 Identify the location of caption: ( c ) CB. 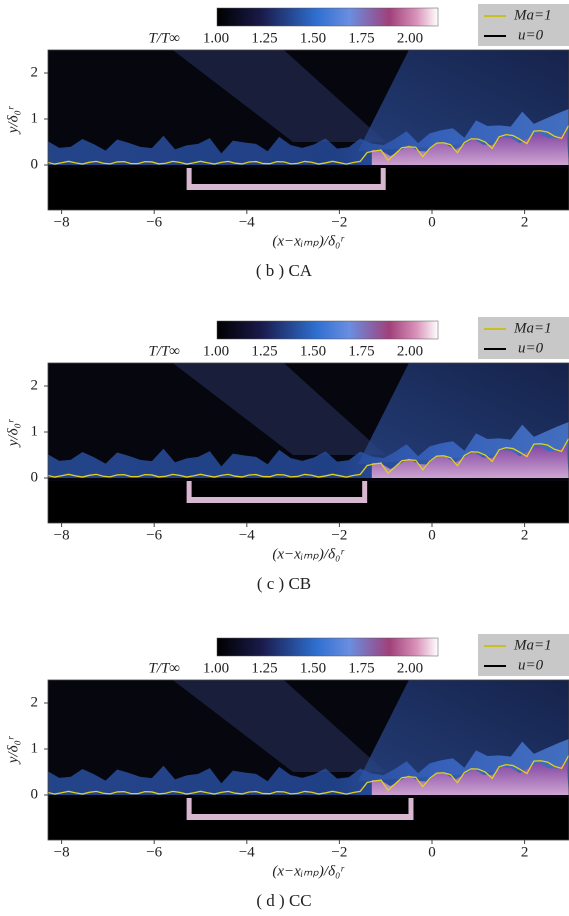
(284, 583).